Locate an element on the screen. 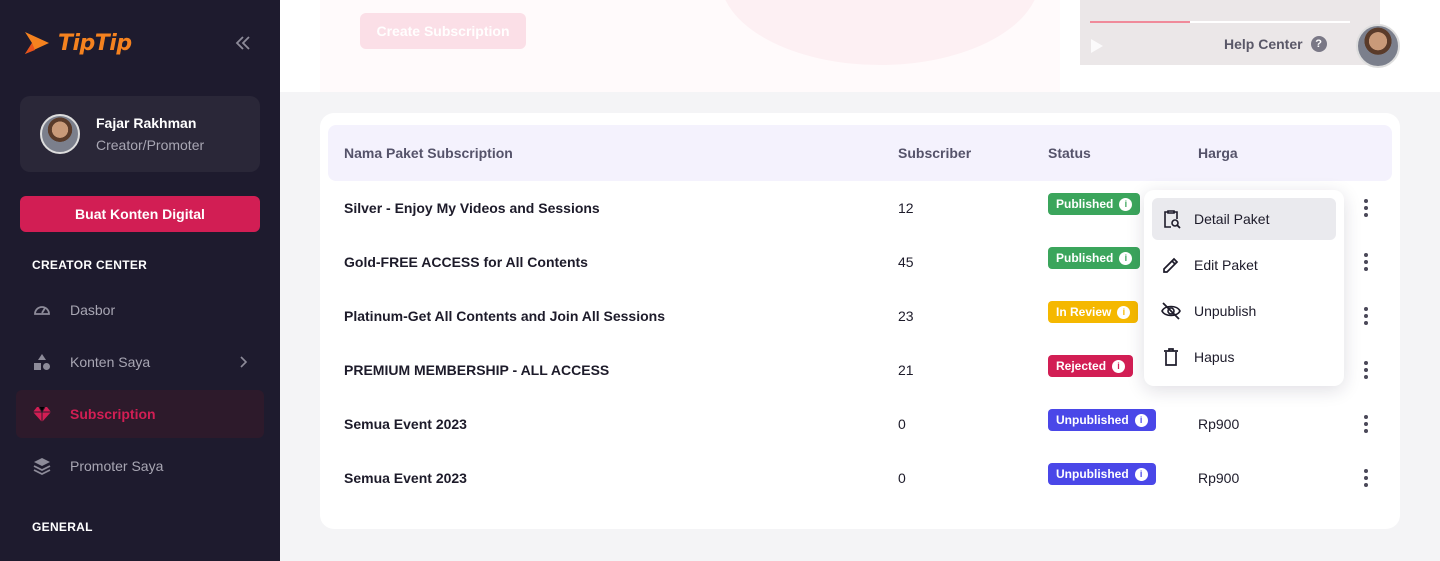 The image size is (1440, 561). status-label: In Review is located at coordinates (1084, 312).